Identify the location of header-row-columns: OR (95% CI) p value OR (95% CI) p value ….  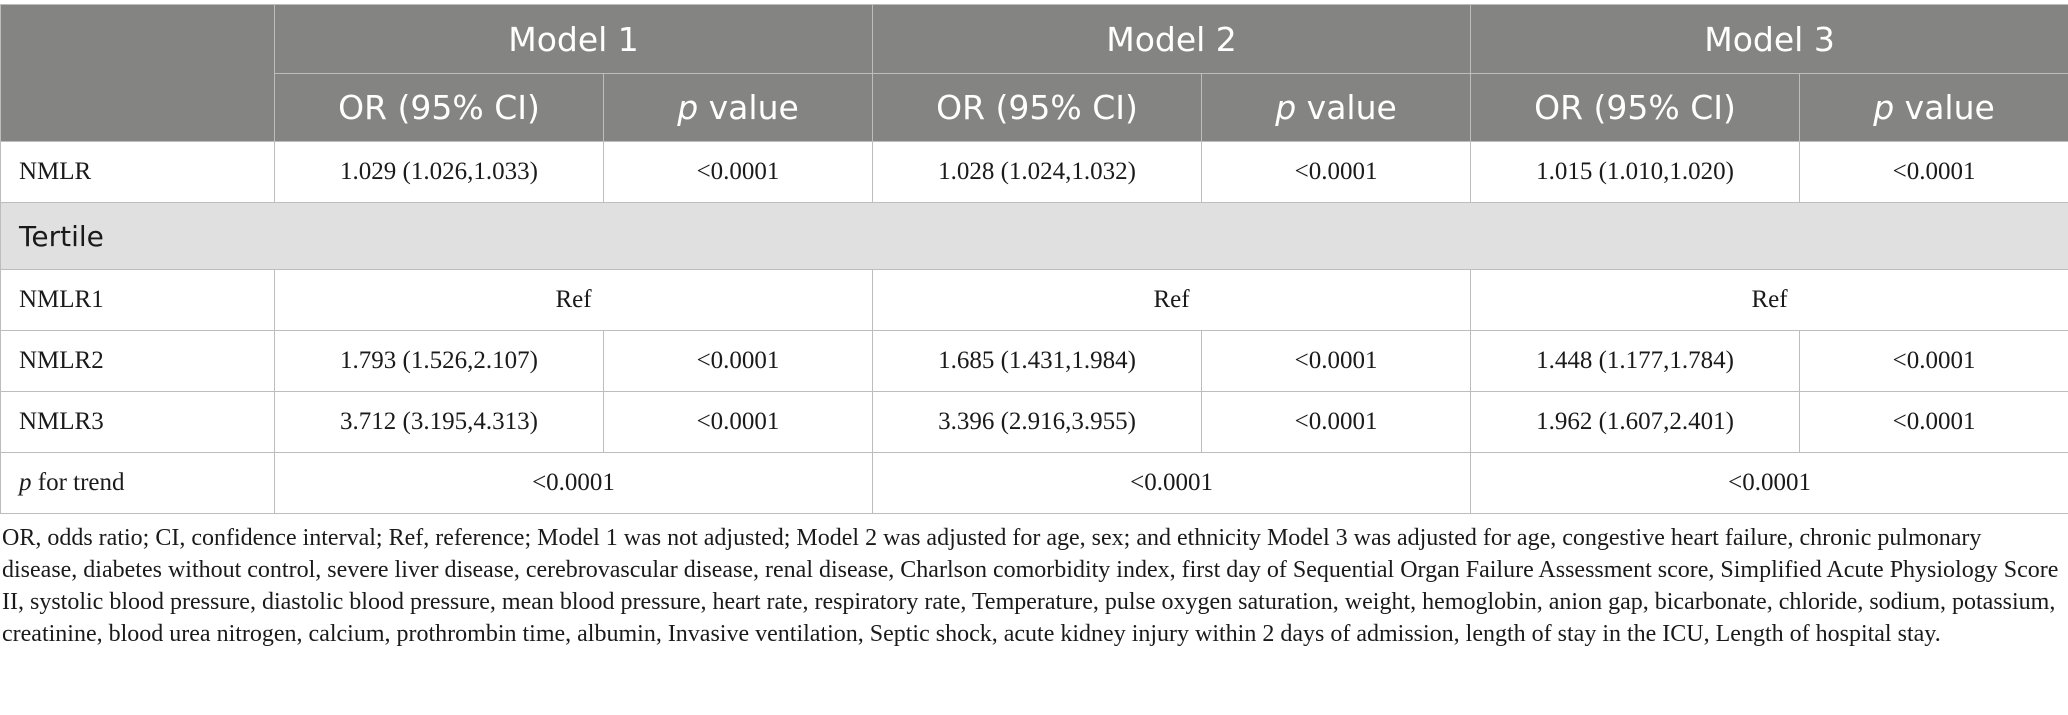
(1034, 107).